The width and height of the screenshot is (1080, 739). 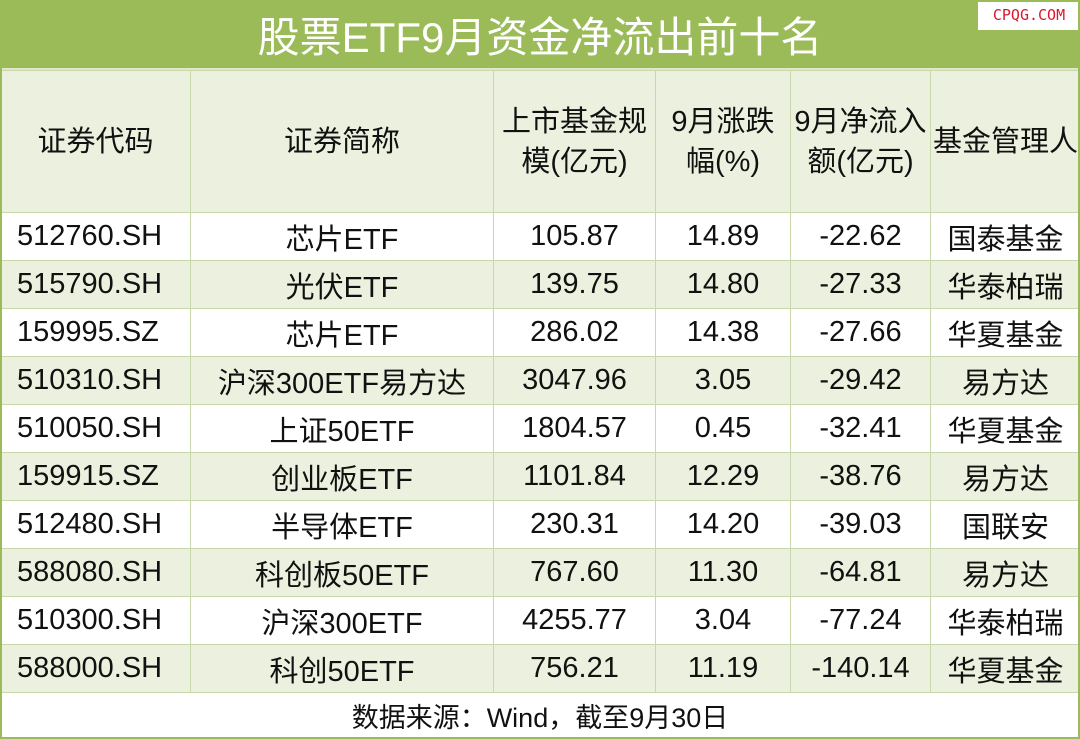 I want to click on watermark-logo: CPQG.COM, so click(x=1029, y=15).